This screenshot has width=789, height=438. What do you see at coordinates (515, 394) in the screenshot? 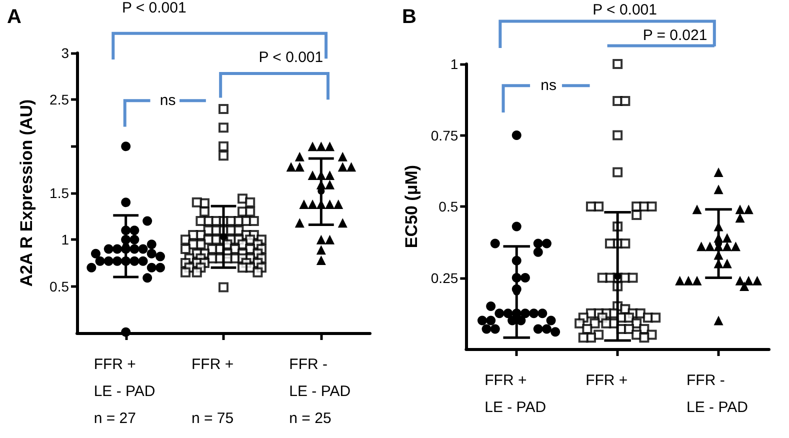
I see `x-tick-label: FFR + LE - PAD` at bounding box center [515, 394].